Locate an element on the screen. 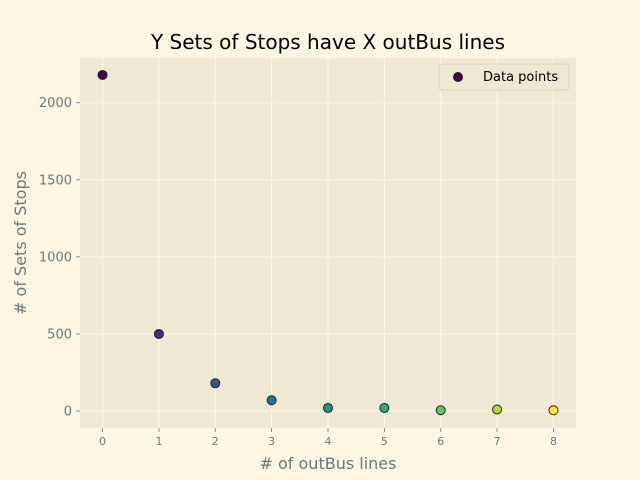  x-tick-label: 1 is located at coordinates (158, 441).